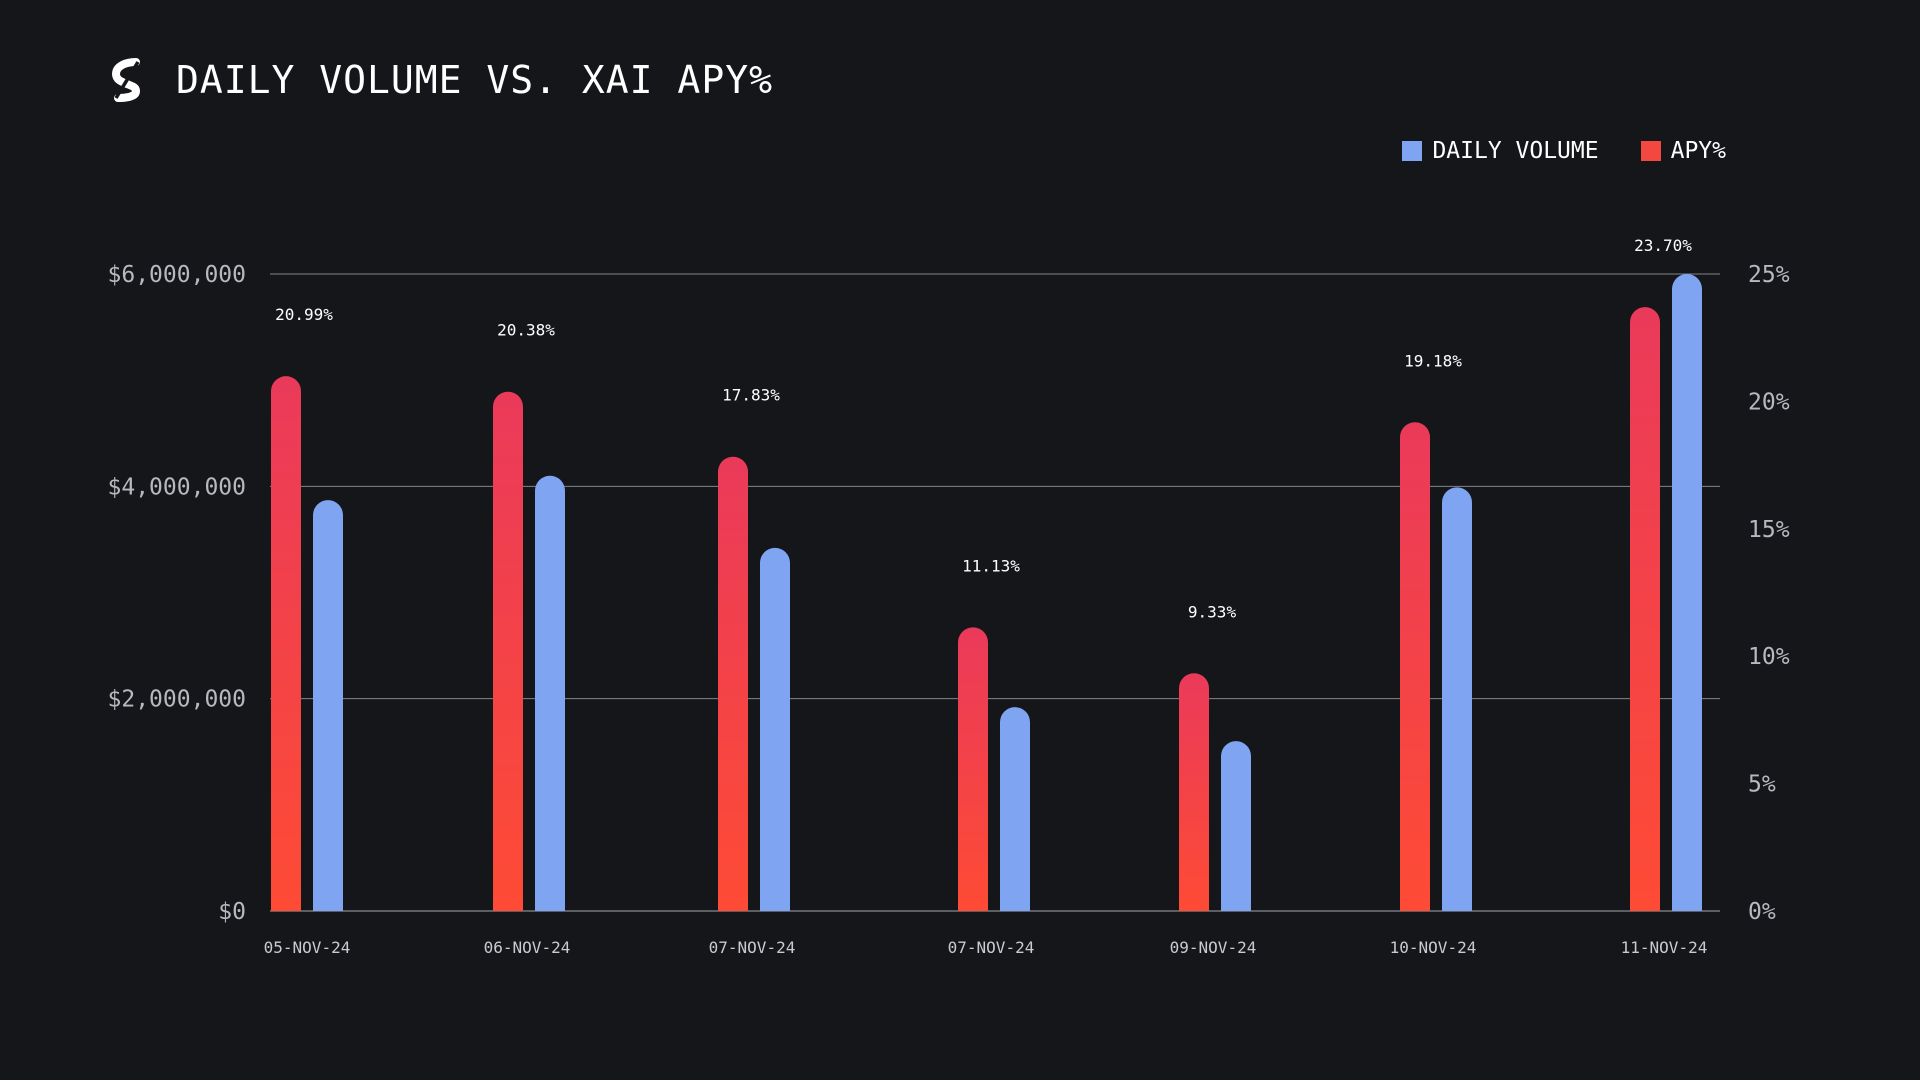  What do you see at coordinates (1762, 785) in the screenshot?
I see `y-right-tick-label: 5%` at bounding box center [1762, 785].